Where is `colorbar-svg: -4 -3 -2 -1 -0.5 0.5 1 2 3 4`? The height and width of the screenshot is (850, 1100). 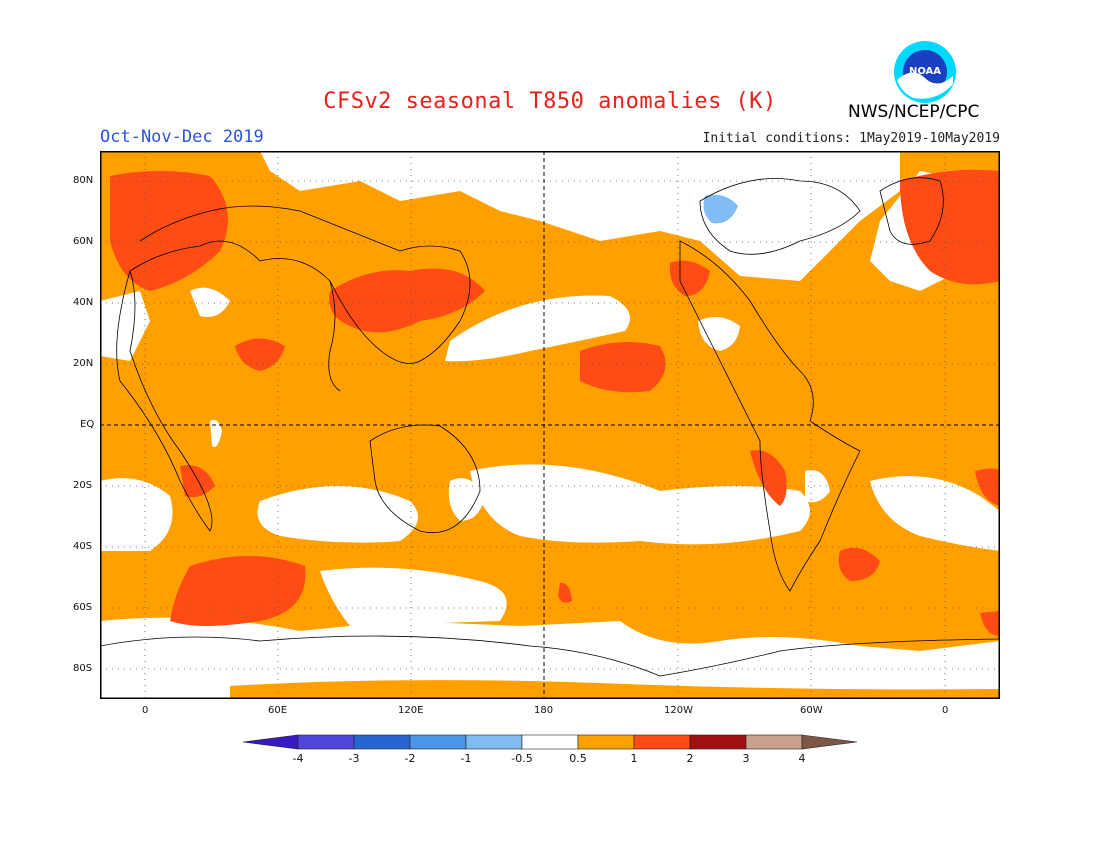 colorbar-svg: -4 -3 -2 -1 -0.5 0.5 1 2 3 4 is located at coordinates (550, 749).